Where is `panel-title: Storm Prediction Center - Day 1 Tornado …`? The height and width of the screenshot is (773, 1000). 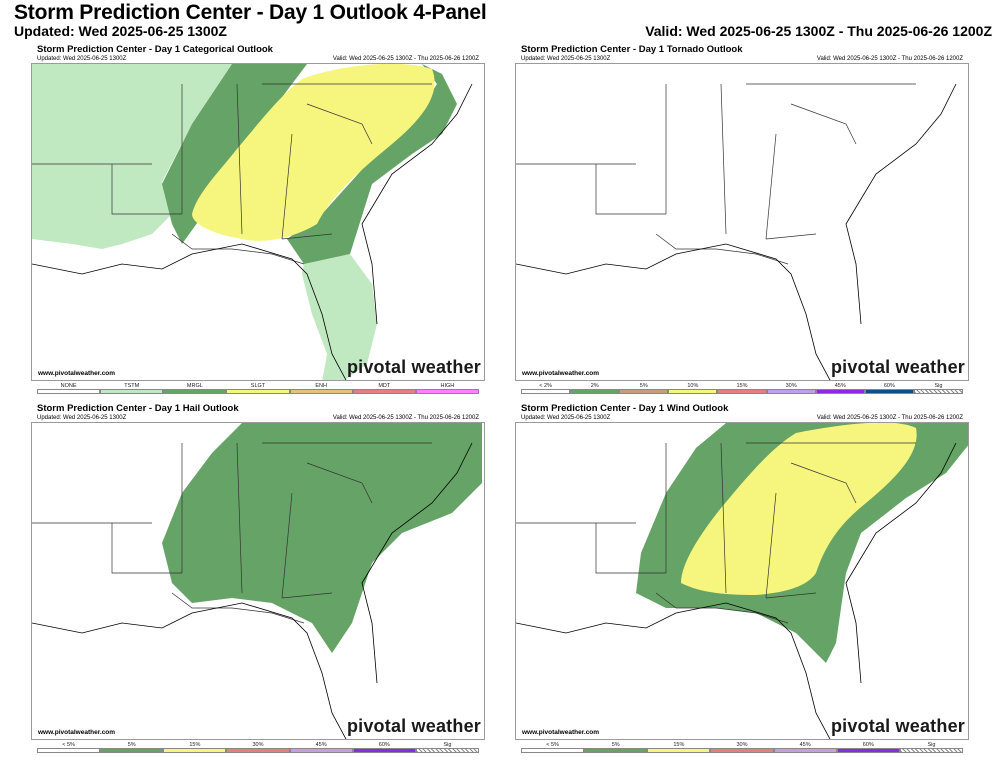 panel-title: Storm Prediction Center - Day 1 Tornado … is located at coordinates (632, 49).